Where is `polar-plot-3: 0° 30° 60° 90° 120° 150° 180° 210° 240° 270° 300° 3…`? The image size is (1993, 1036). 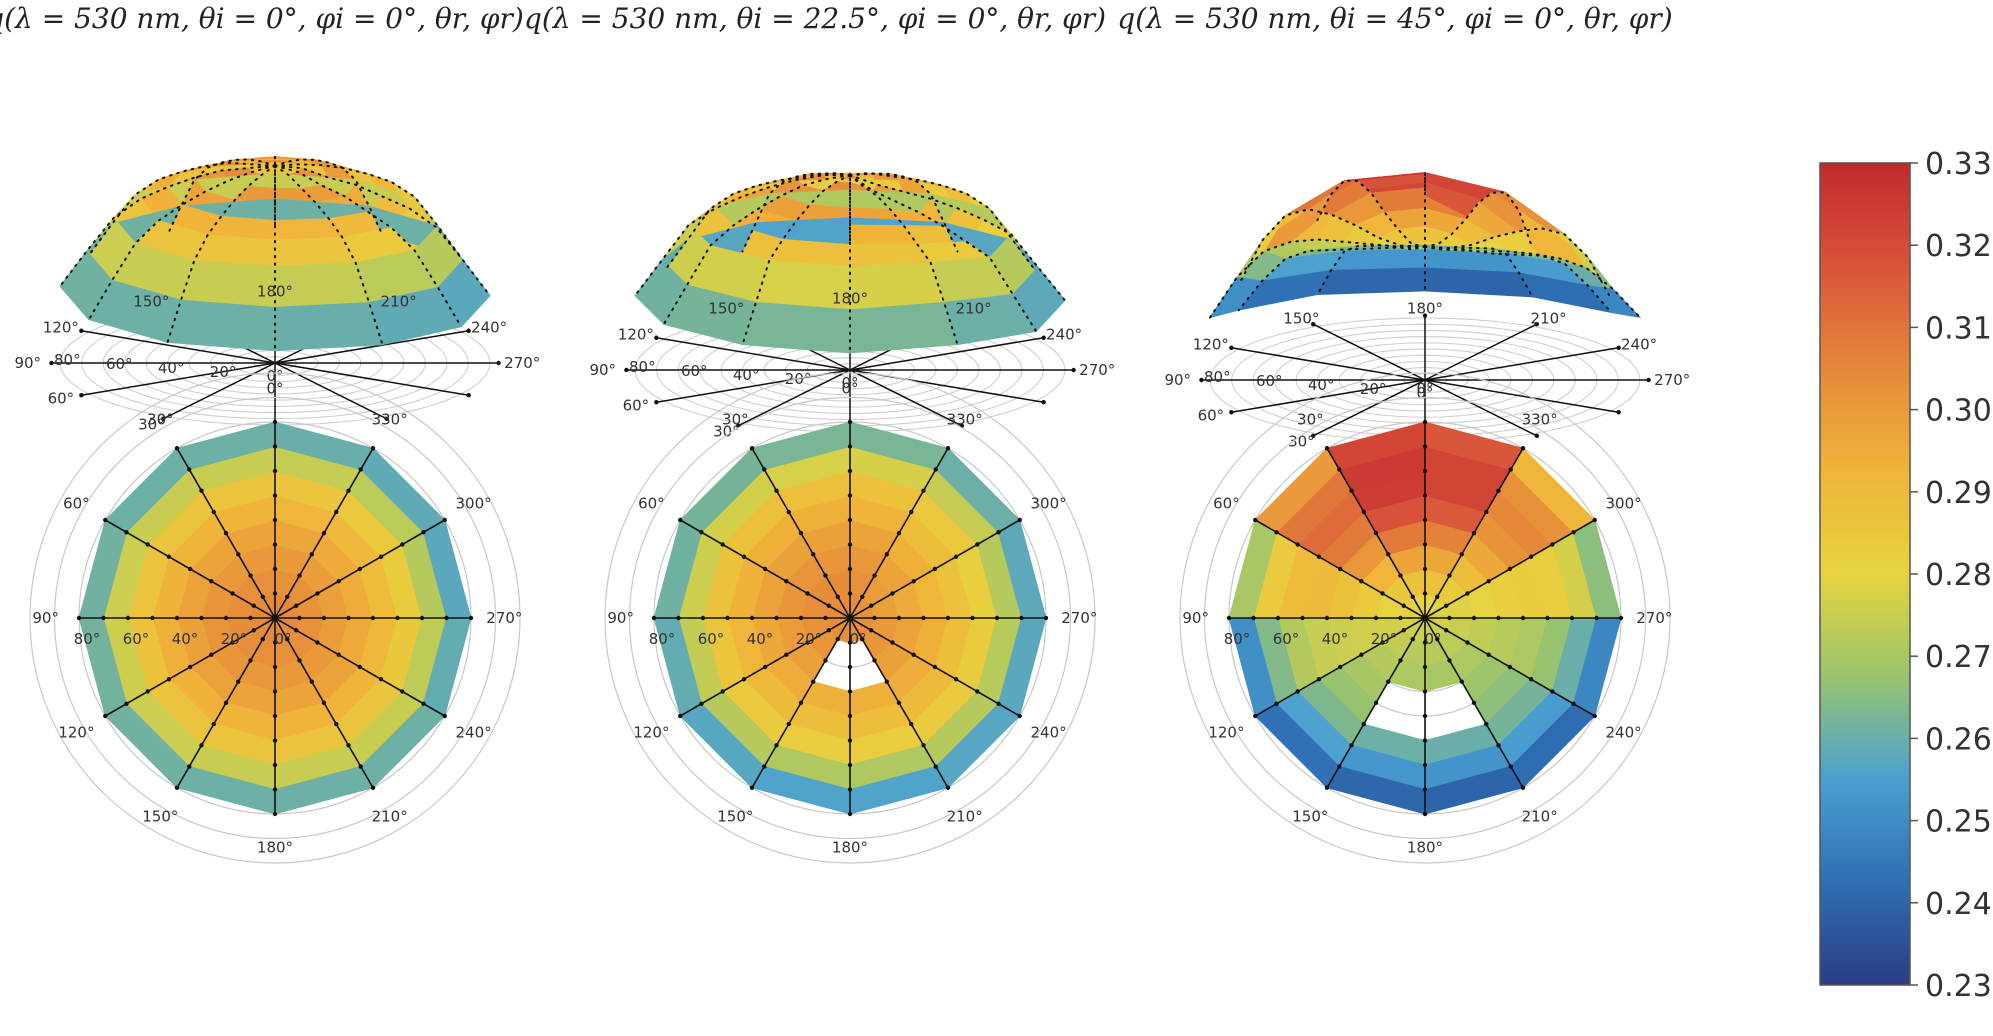
polar-plot-3: 0° 30° 60° 90° 120° 150° 180° 210° 240° 270° 300° 3… is located at coordinates (1425, 618).